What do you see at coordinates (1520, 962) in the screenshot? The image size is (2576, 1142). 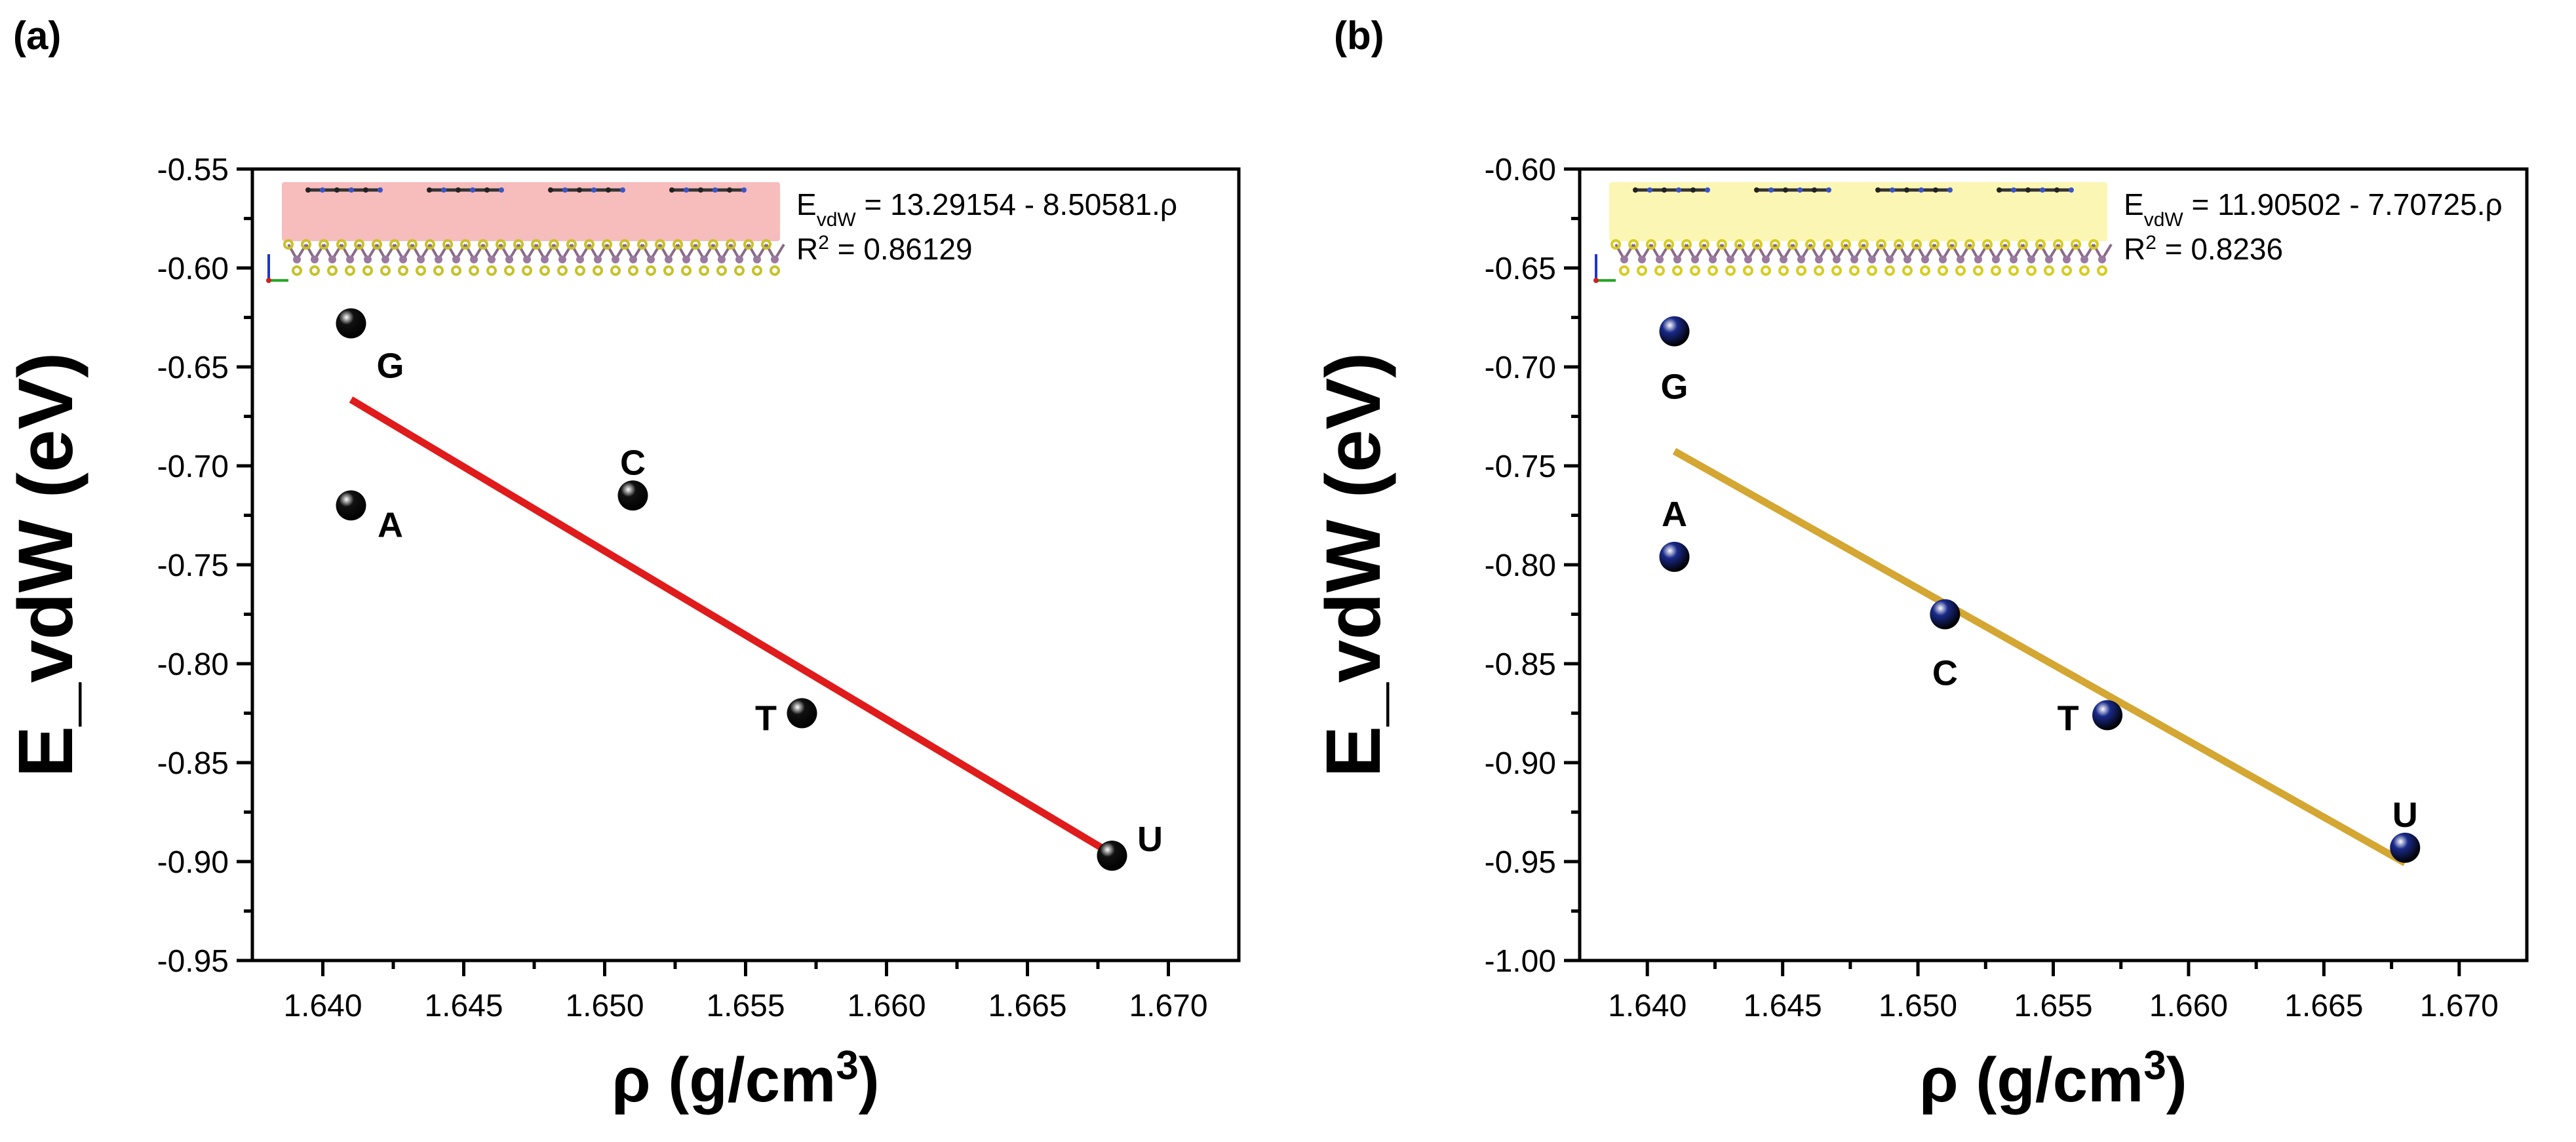 I see `y-tick-label: -1.00` at bounding box center [1520, 962].